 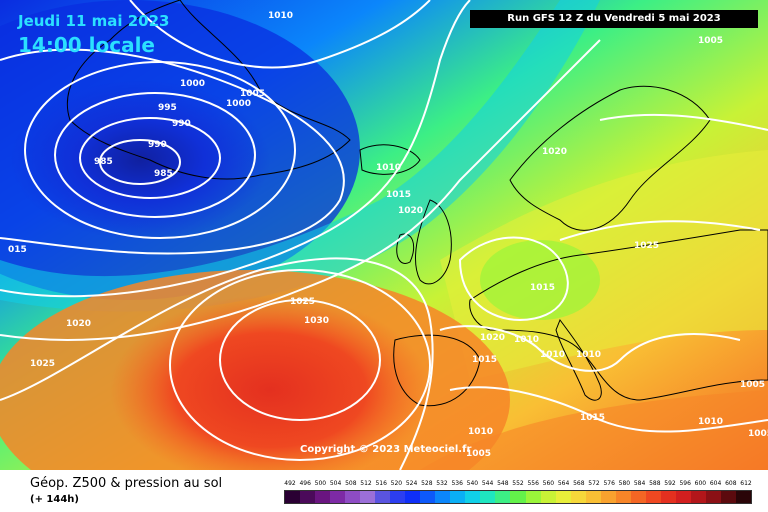 What do you see at coordinates (624, 483) in the screenshot?
I see `legend-tick-label: 580` at bounding box center [624, 483].